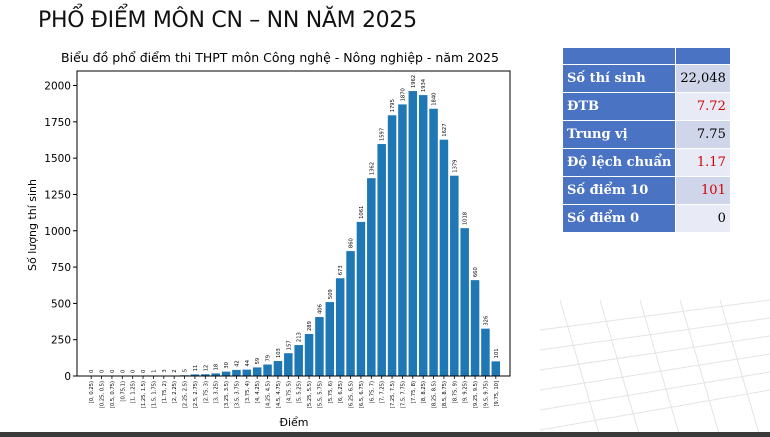 The height and width of the screenshot is (437, 770). What do you see at coordinates (60, 232) in the screenshot?
I see `y-axis-ticks: 0 250 500 750 1000 1250 1500 1750 2000` at bounding box center [60, 232].